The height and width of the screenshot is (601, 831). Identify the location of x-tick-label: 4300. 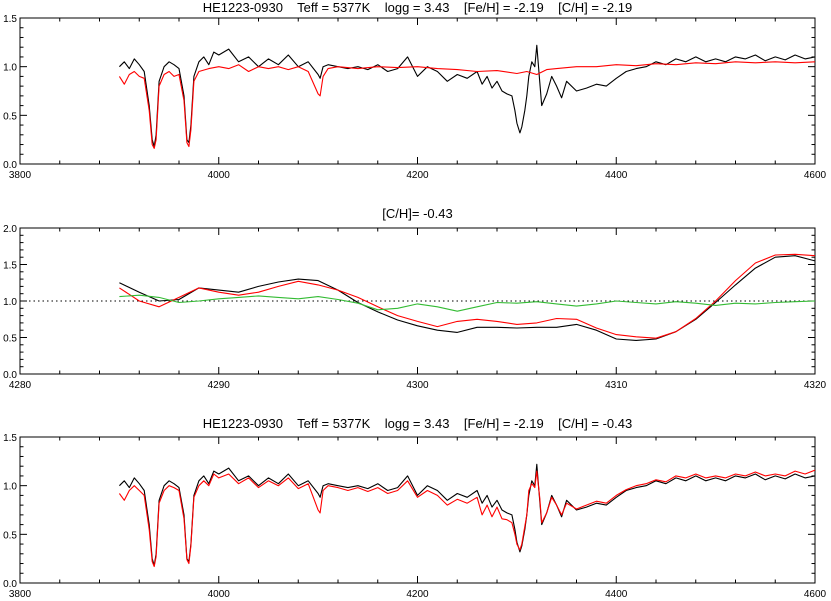
(417, 385).